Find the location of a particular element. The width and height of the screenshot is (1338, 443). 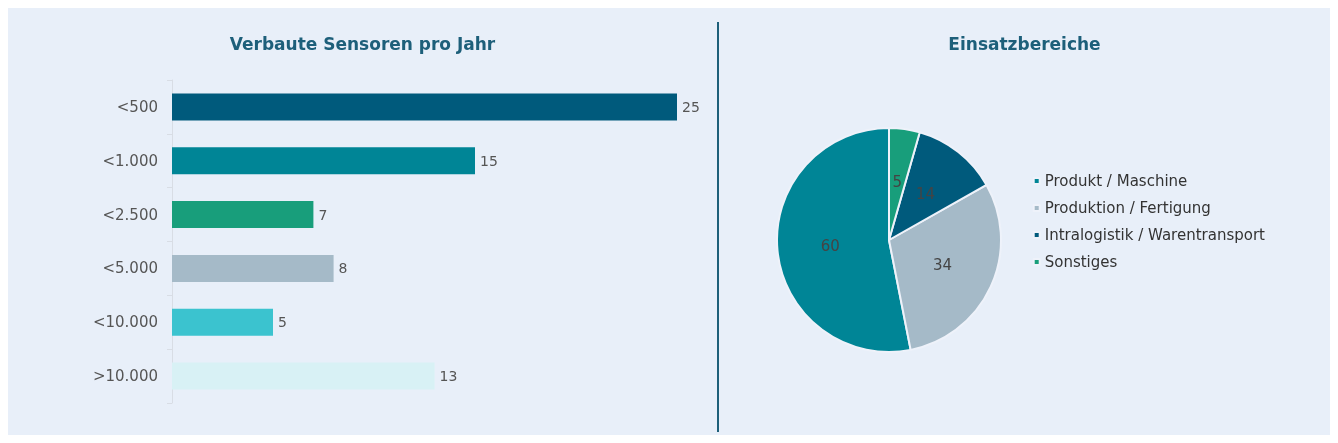

y-tick-label: >10.000 is located at coordinates (125, 376).